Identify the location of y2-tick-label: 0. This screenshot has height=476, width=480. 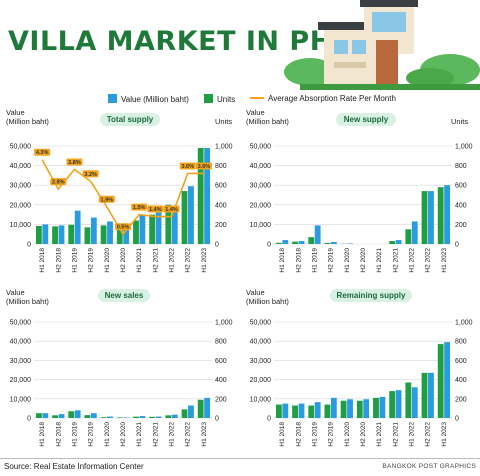
(217, 245).